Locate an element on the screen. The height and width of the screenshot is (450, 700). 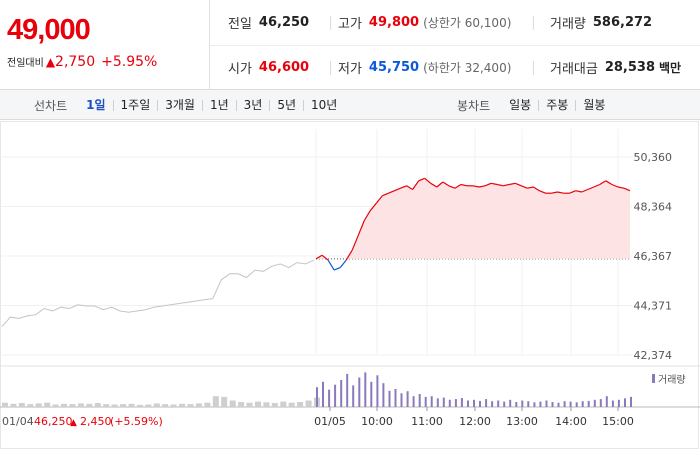
x-tick-label: 15:00 is located at coordinates (618, 421).